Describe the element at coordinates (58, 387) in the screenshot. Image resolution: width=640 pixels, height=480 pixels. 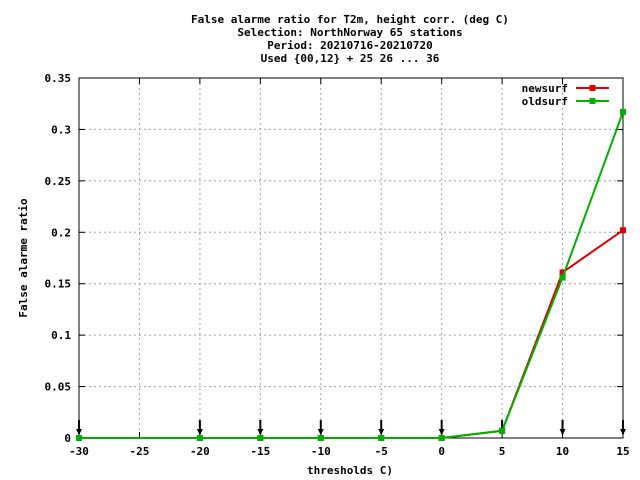
I see `y-tick-label: 0.05` at that location.